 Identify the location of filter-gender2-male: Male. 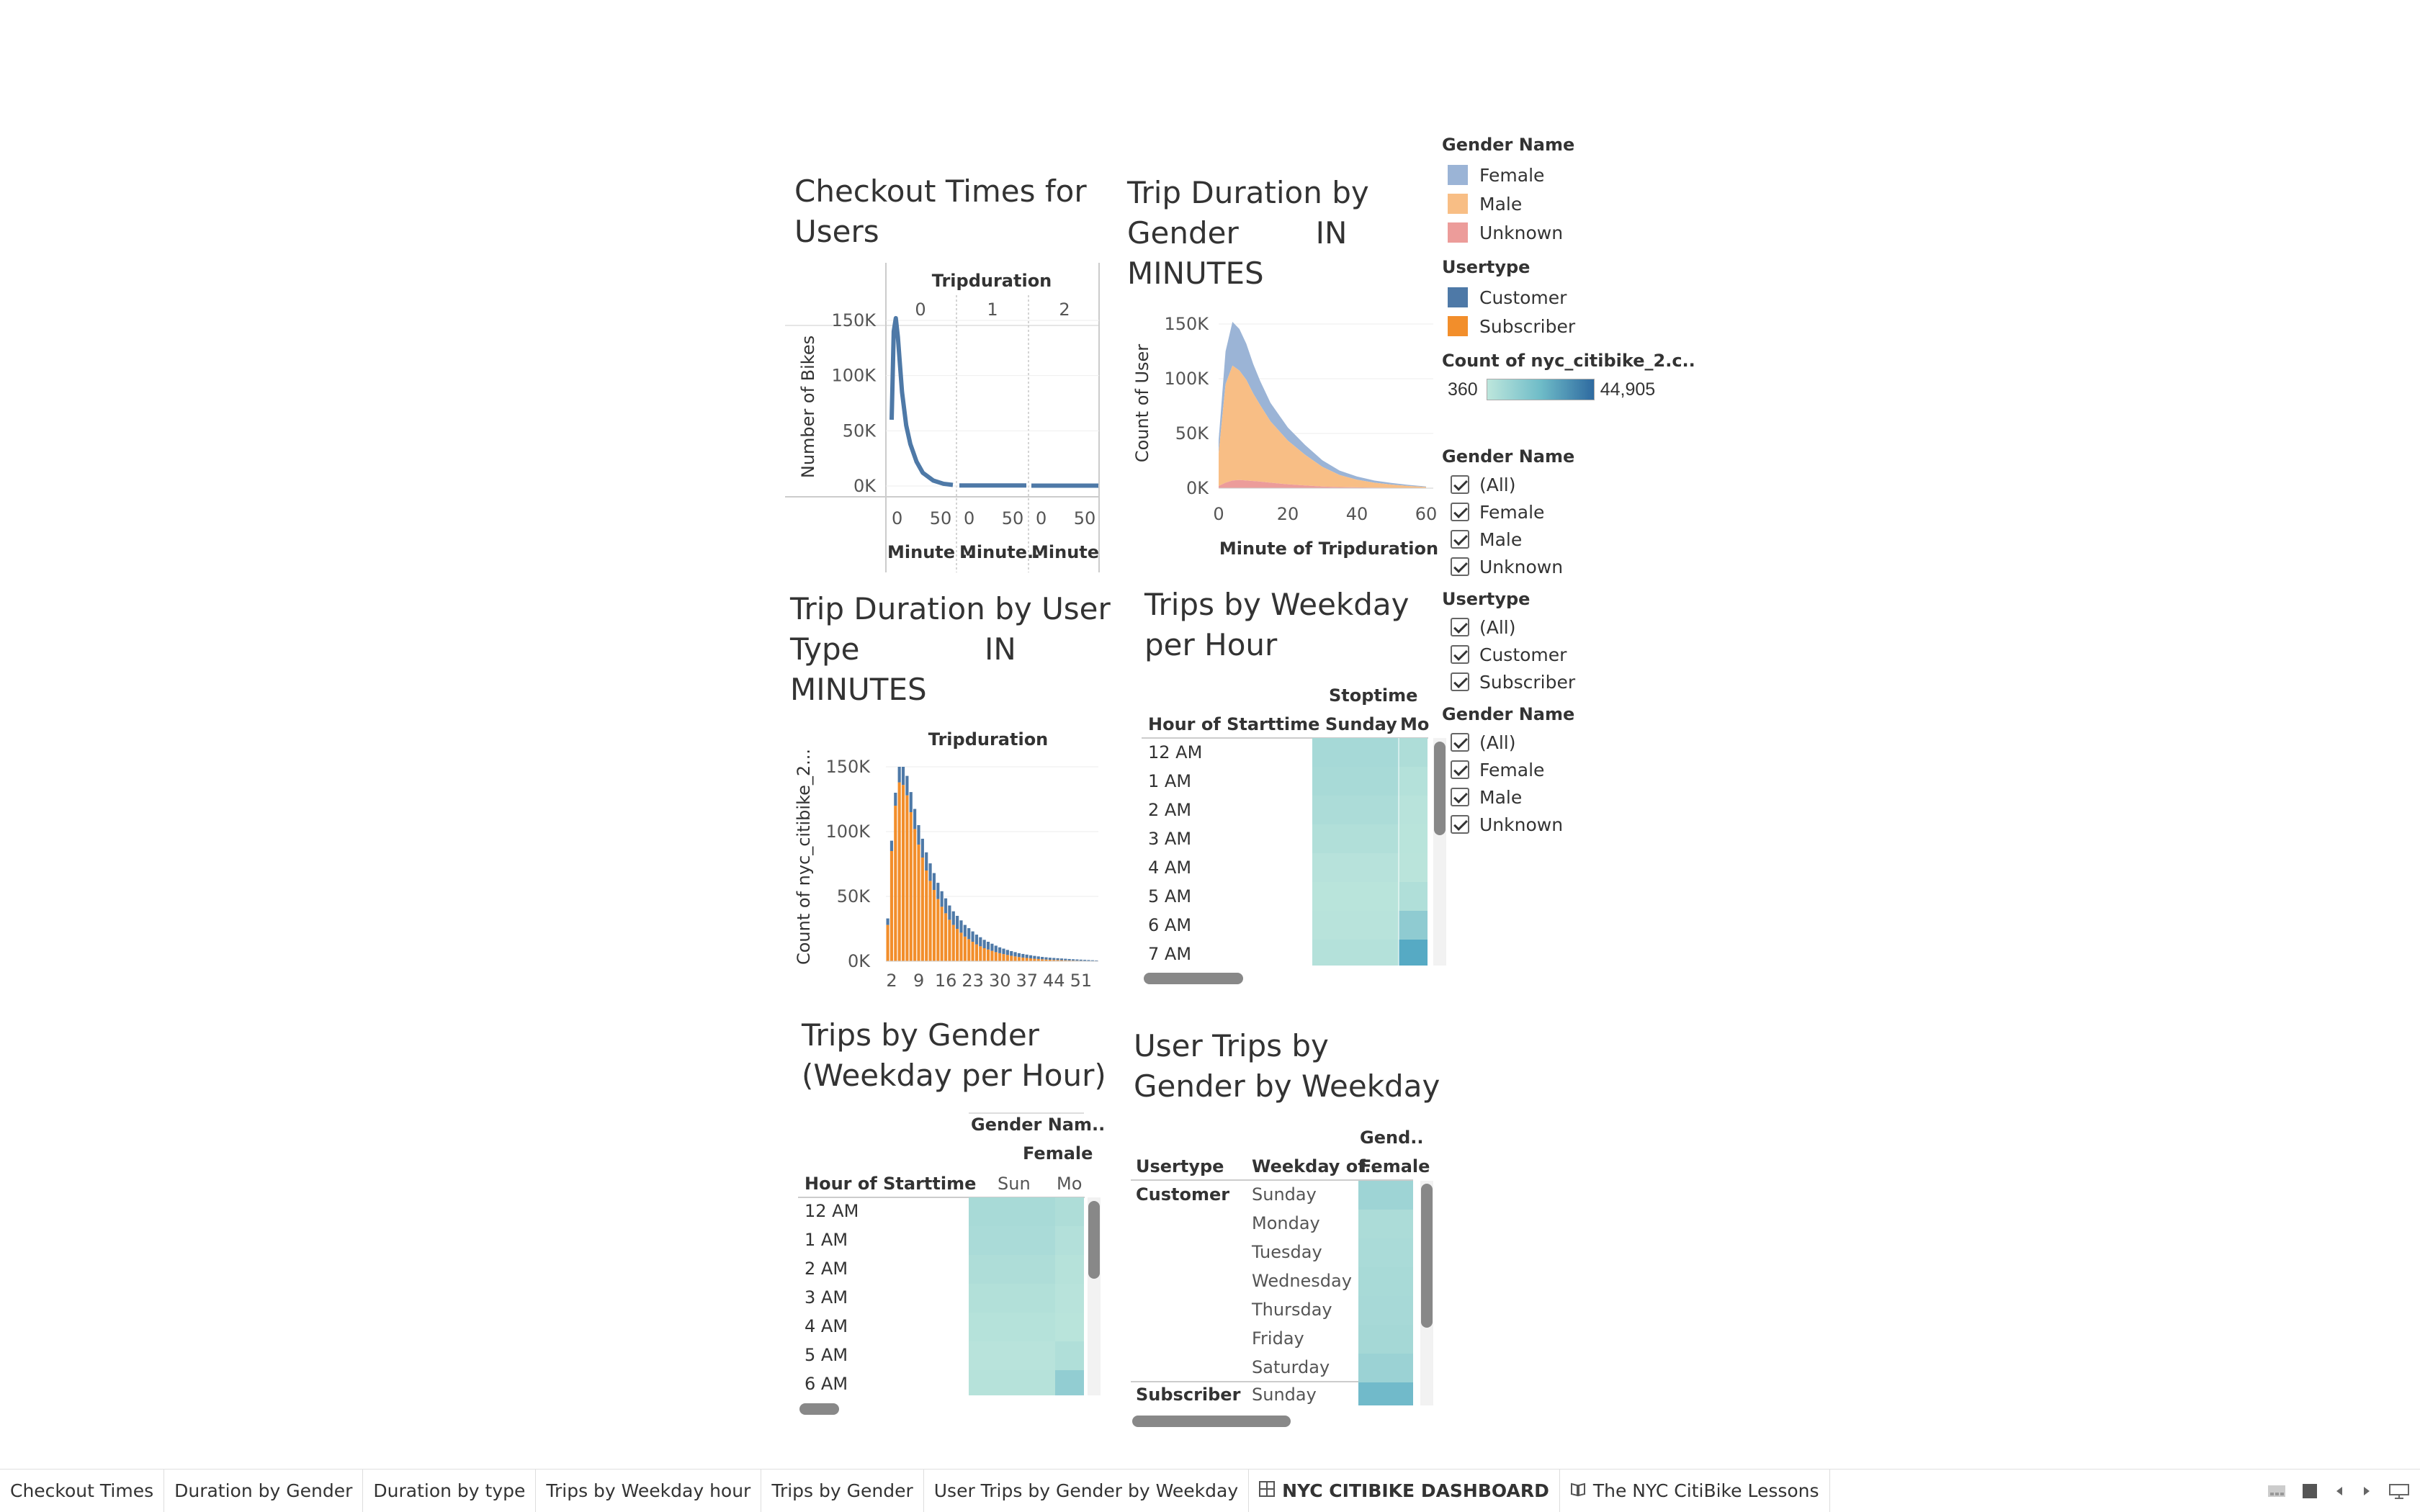
(1550, 797).